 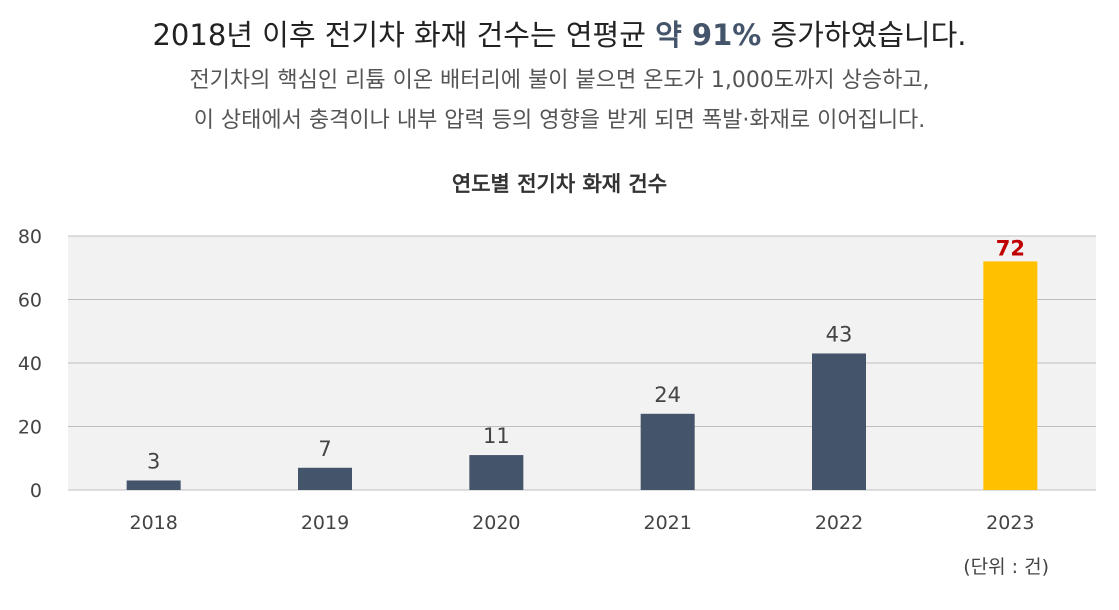 I want to click on bar-value-label: 24, so click(x=667, y=395).